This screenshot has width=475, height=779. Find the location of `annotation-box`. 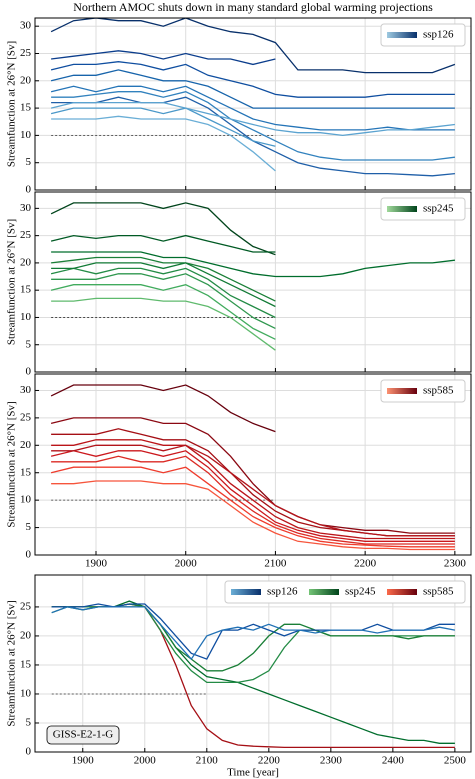

annotation-box is located at coordinates (83, 735).